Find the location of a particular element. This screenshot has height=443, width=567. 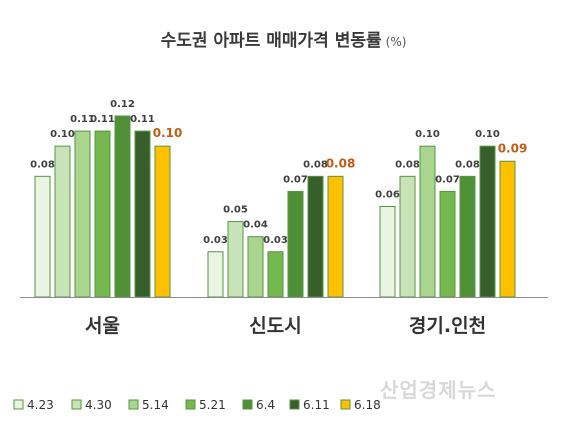

data-label-2-4: 0.08 is located at coordinates (467, 164).